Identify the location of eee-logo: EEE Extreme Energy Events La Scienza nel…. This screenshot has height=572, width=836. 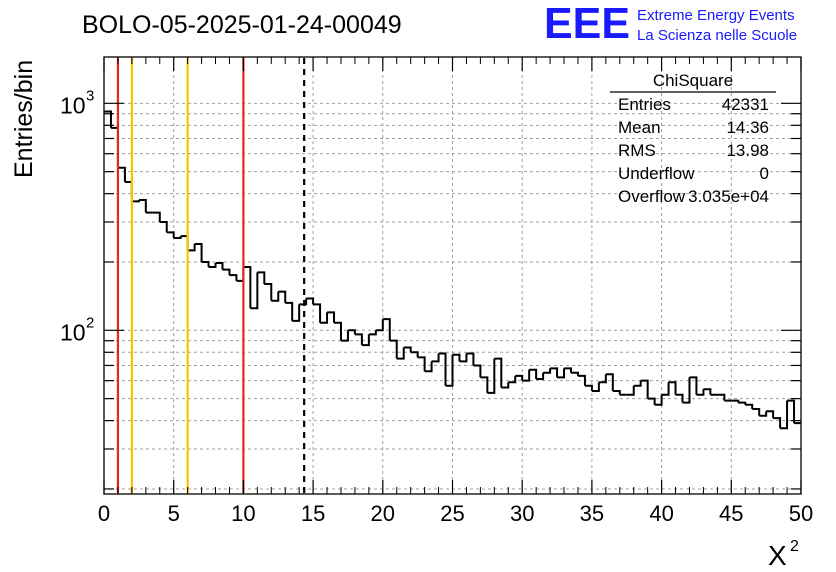
(670, 24).